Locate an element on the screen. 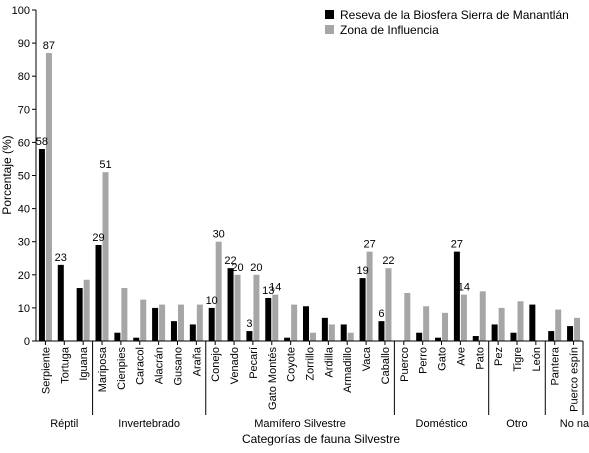  group-label: Invertebrado is located at coordinates (149, 424).